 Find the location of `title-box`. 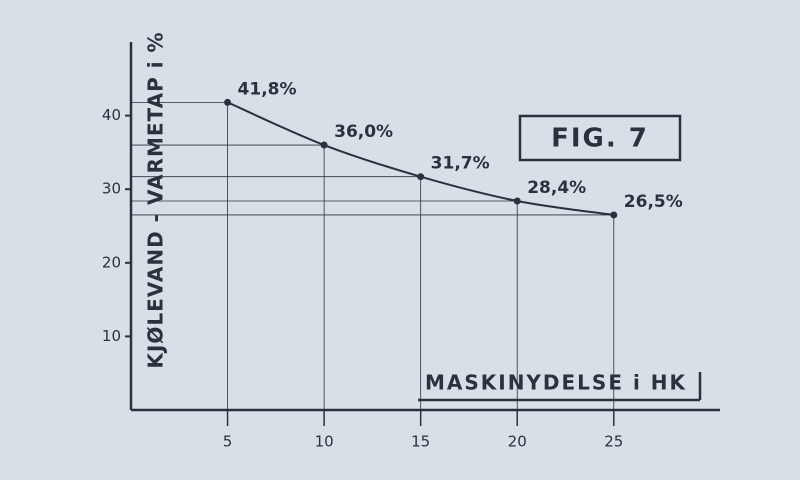

title-box is located at coordinates (600, 138).